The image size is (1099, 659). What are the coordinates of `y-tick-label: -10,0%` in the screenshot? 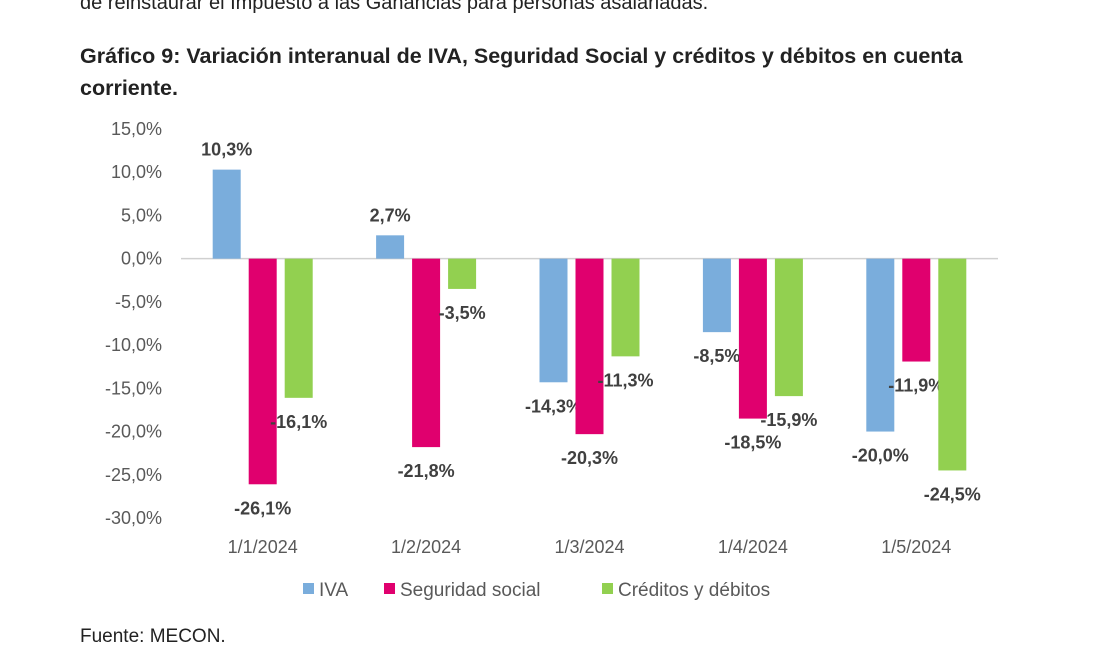 It's located at (133, 345).